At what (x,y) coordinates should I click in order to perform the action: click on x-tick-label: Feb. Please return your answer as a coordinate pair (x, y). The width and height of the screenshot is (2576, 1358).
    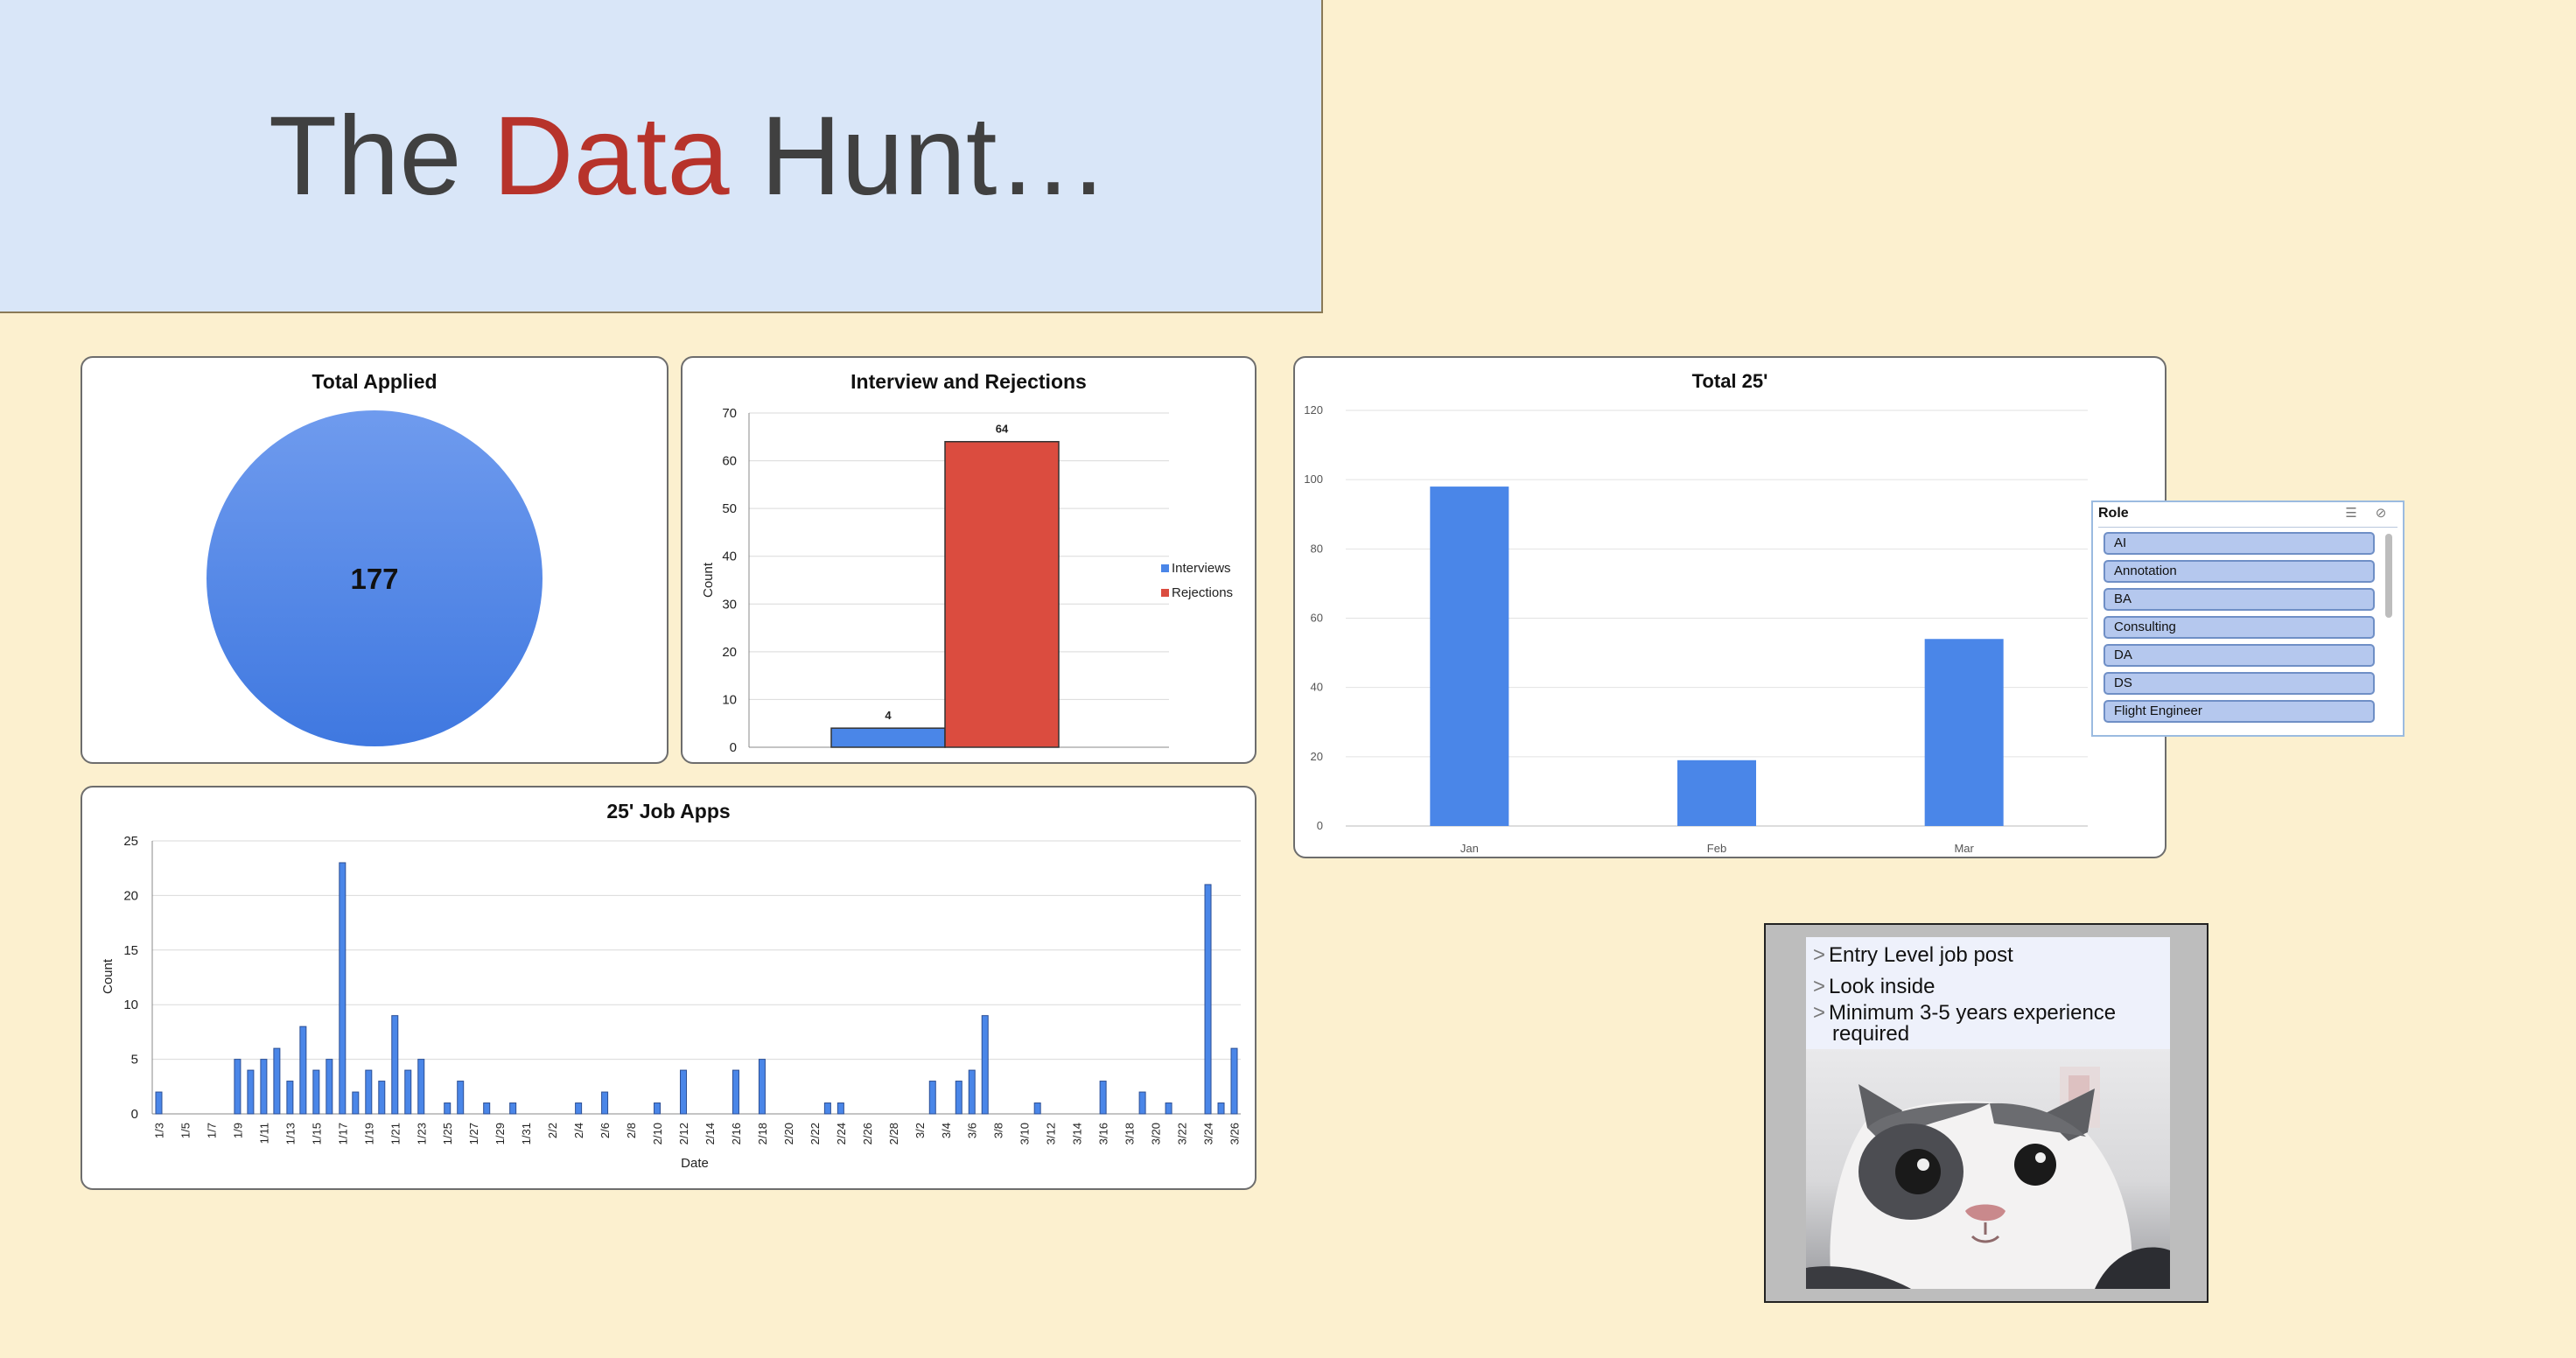
    Looking at the image, I should click on (1716, 848).